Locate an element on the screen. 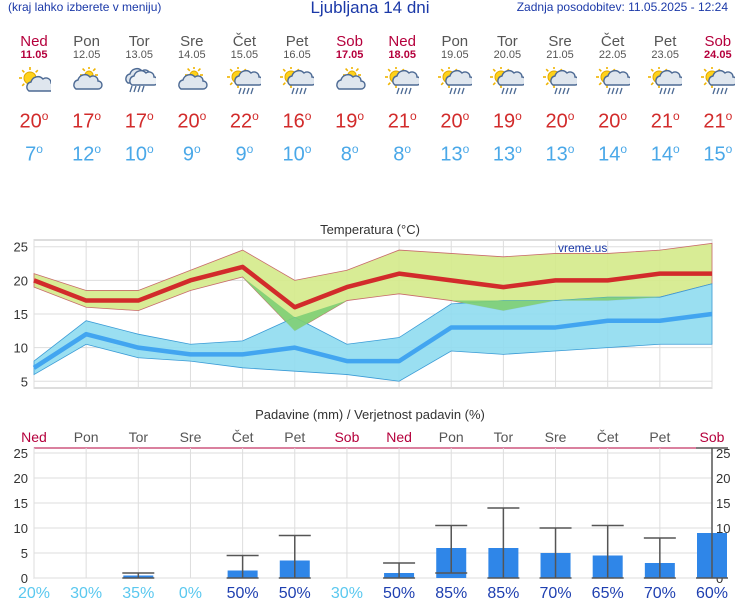 The image size is (740, 600). day-name: Pon is located at coordinates (455, 41).